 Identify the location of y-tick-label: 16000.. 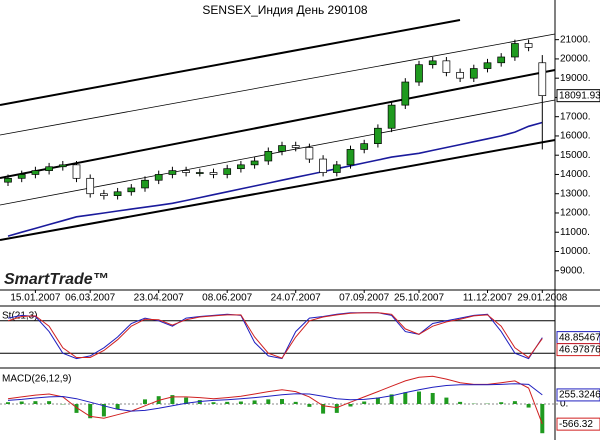
(575, 136).